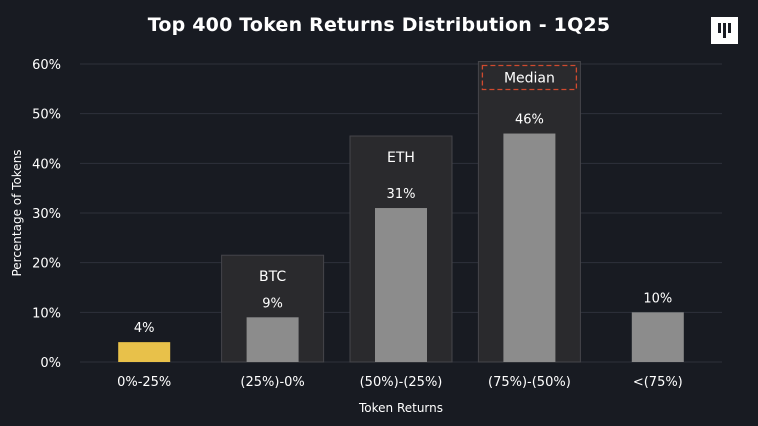 The height and width of the screenshot is (426, 758). I want to click on data-label: 46%, so click(529, 120).